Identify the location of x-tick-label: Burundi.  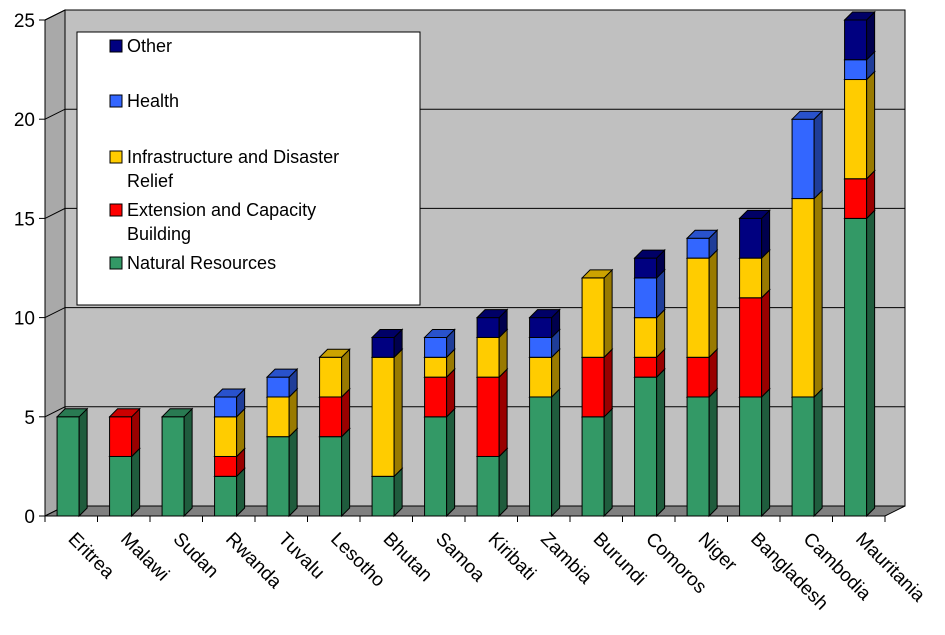
(619, 559).